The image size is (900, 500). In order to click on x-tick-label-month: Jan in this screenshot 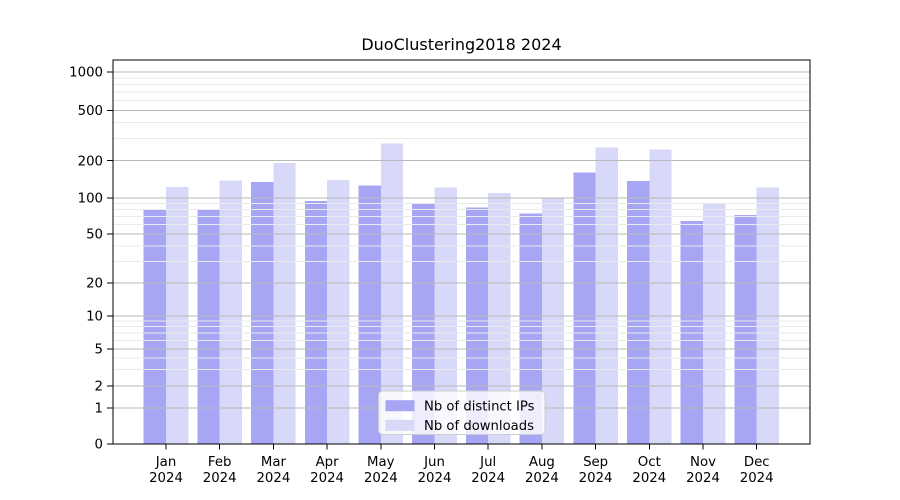, I will do `click(166, 462)`.